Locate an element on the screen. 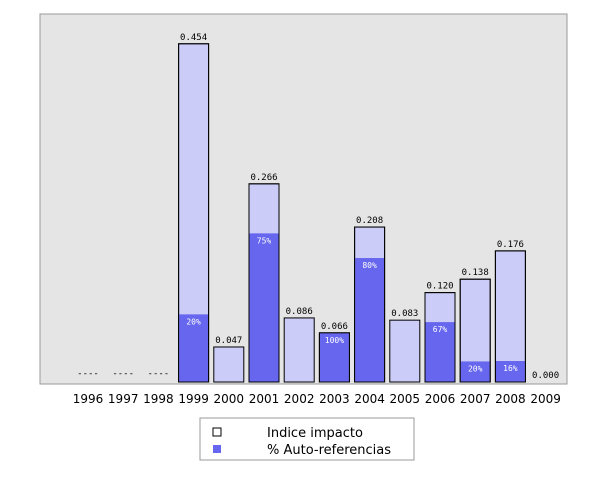 The image size is (607, 480). bar-outline-2008 is located at coordinates (510, 316).